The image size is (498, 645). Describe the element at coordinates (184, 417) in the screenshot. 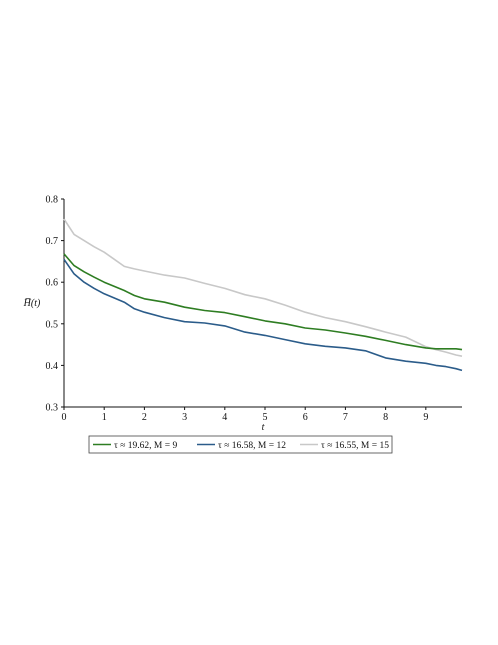

I see `x-tick-label: 3` at that location.